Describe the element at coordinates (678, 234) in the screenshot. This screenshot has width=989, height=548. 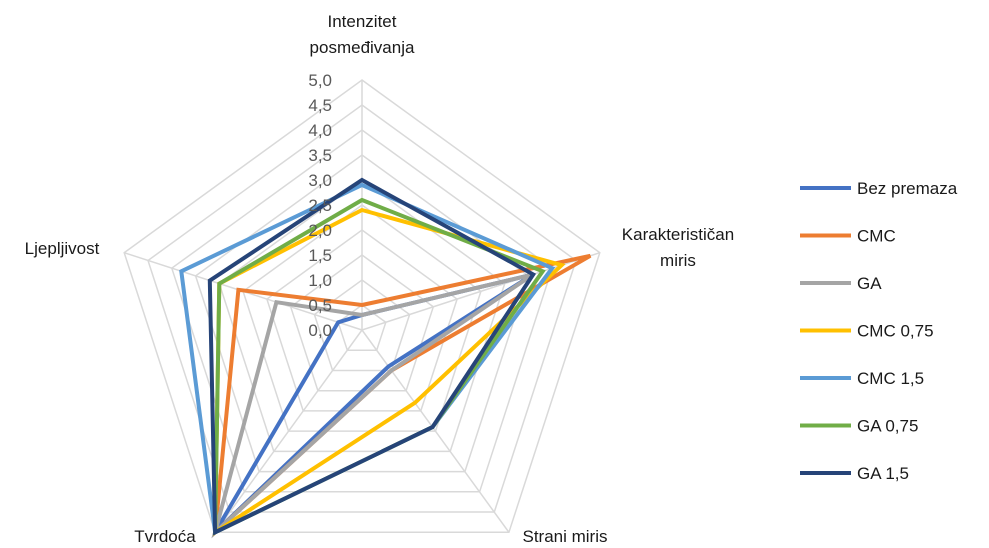
I see `axis-label-line: Karakterističan` at that location.